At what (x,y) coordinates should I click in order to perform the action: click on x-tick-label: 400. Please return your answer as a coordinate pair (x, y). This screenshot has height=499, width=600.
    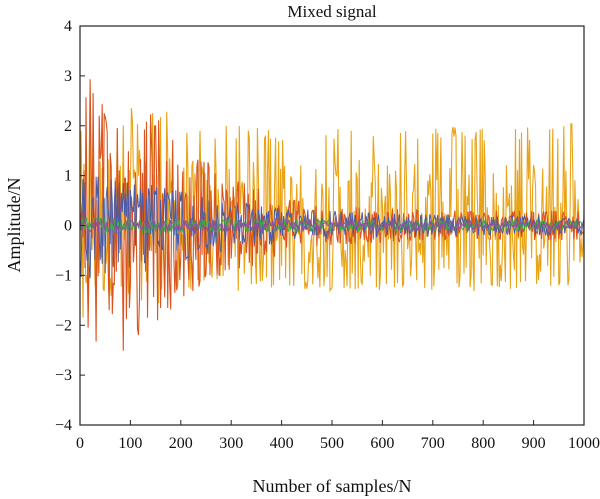
    Looking at the image, I should click on (282, 443).